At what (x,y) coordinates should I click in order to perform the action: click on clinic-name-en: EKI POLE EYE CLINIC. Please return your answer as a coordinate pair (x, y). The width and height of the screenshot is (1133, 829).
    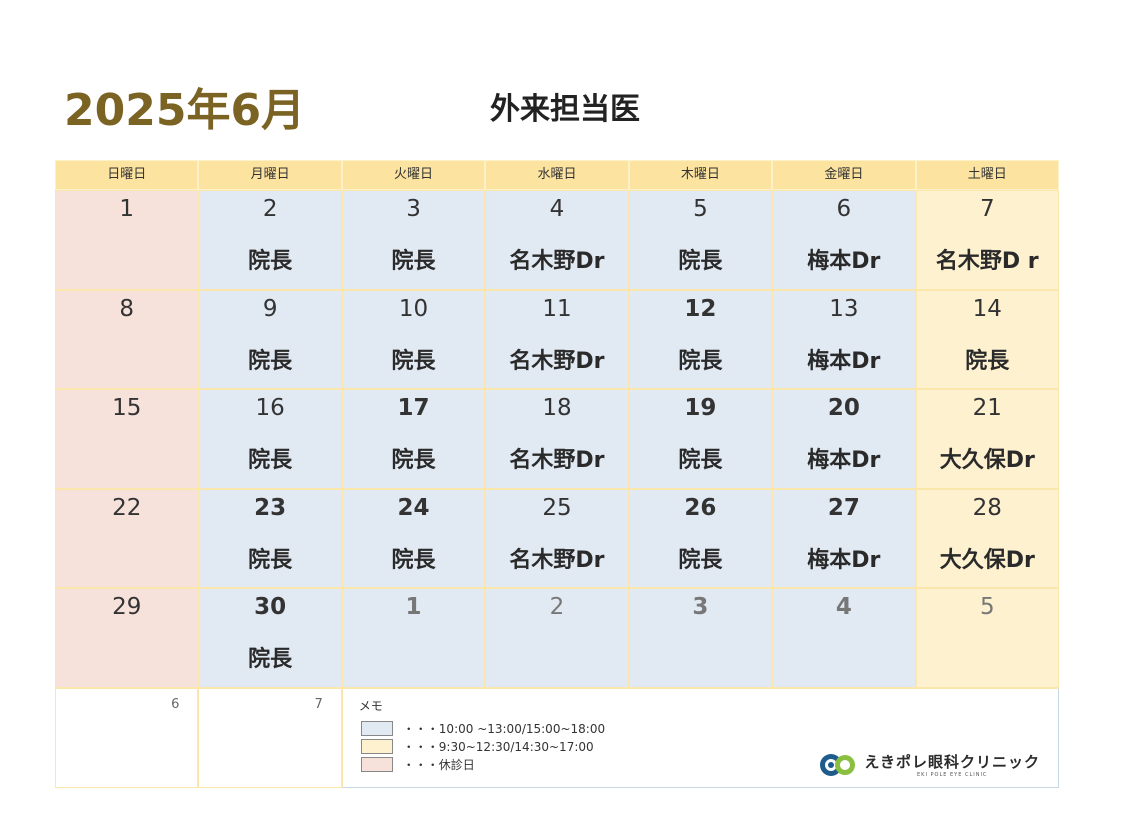
    Looking at the image, I should click on (952, 775).